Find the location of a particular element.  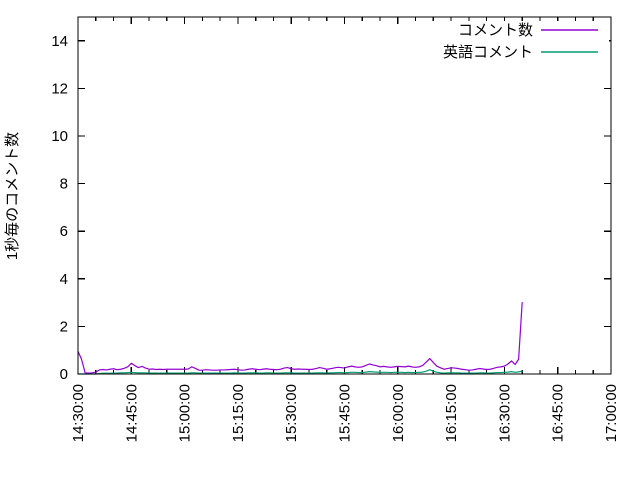

y-axis-tick-labels: 0 2 4 6 8 10 12 14 is located at coordinates (59, 208).